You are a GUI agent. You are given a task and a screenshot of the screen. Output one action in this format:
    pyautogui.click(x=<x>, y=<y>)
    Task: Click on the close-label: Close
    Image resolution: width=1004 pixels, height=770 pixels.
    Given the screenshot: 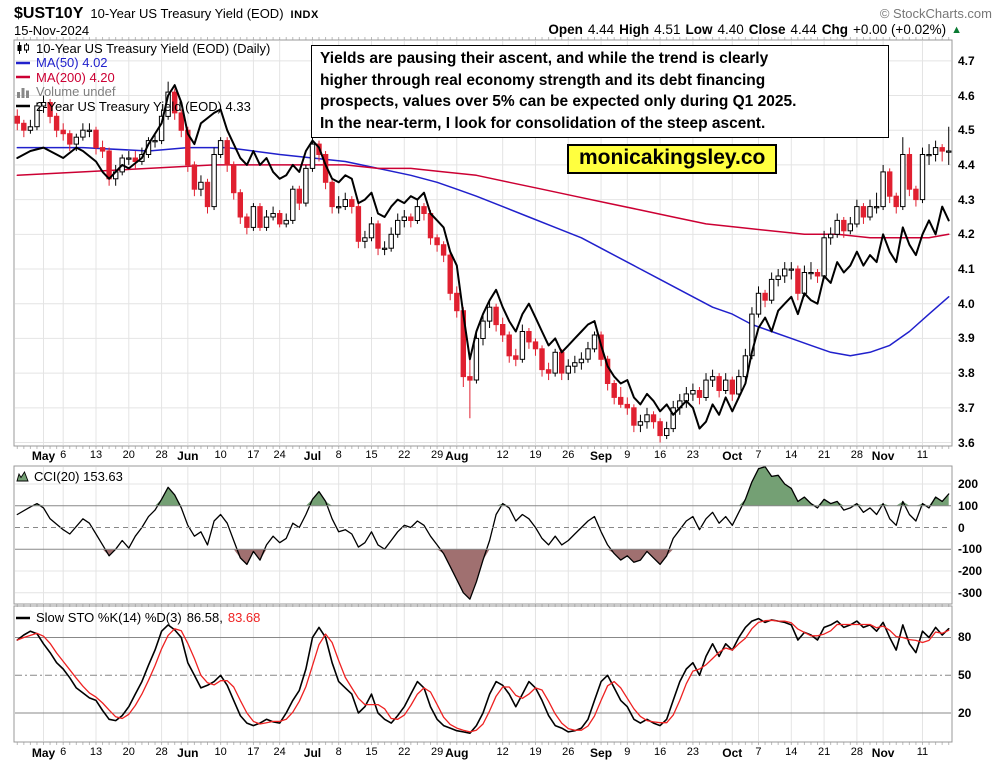 What is the action you would take?
    pyautogui.click(x=767, y=29)
    